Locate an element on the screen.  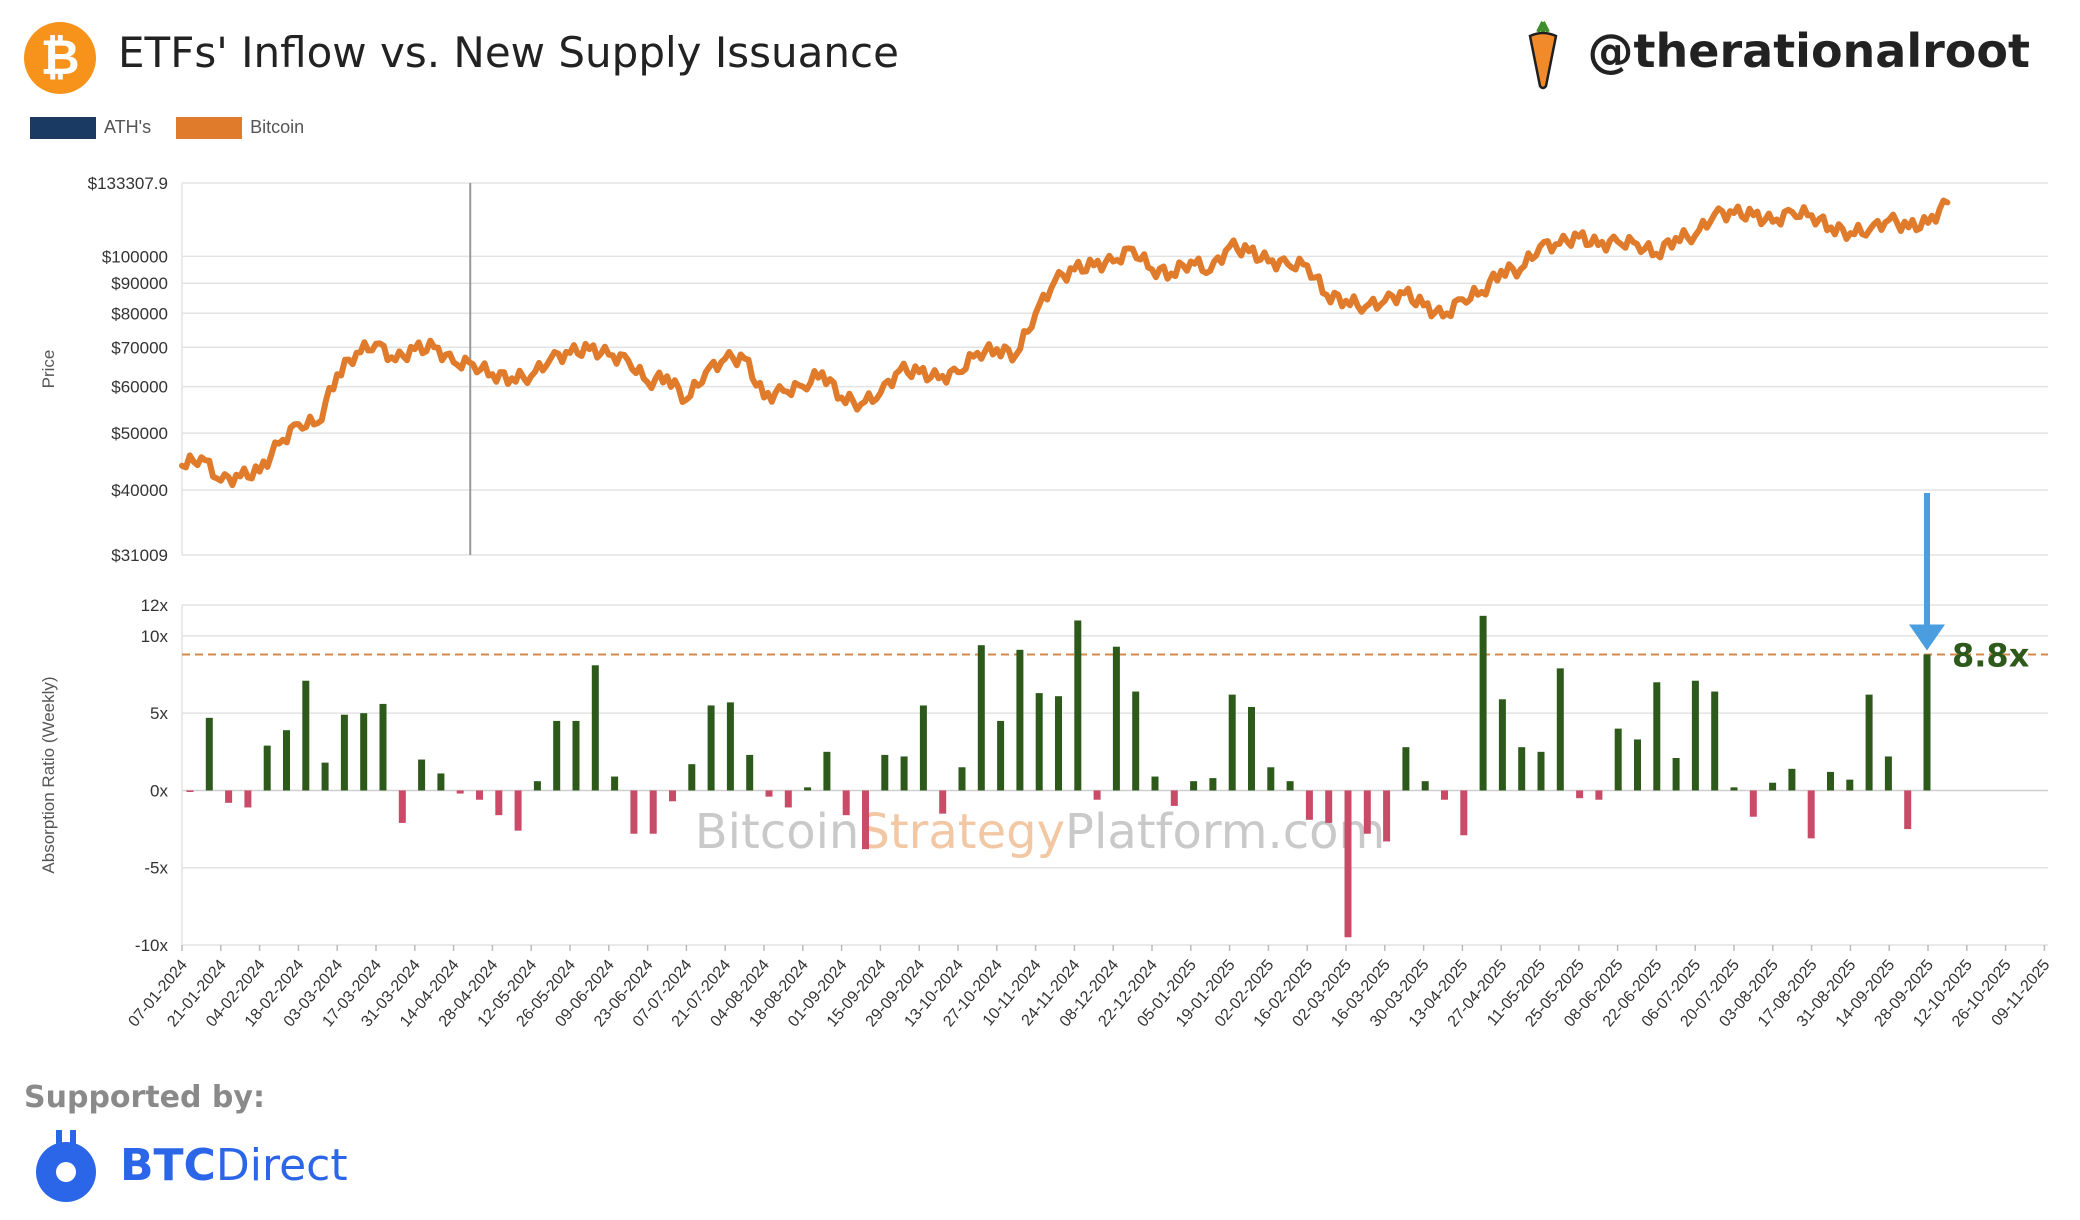
legend-item-ath: ATH's is located at coordinates (91, 128).